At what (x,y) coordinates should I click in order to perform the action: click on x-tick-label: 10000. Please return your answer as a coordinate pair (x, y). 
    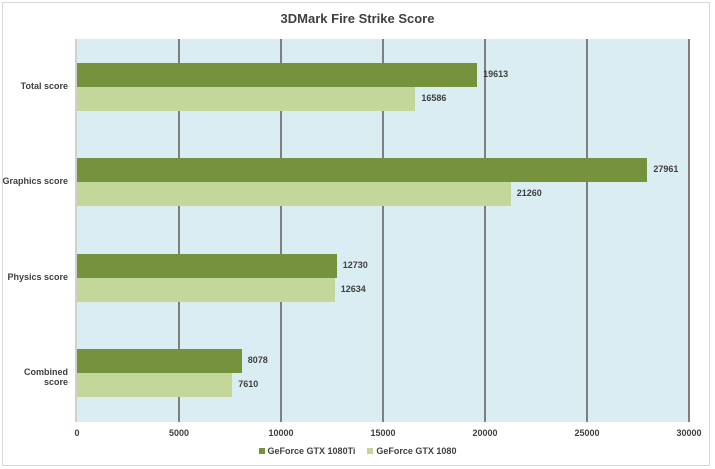
    Looking at the image, I should click on (281, 433).